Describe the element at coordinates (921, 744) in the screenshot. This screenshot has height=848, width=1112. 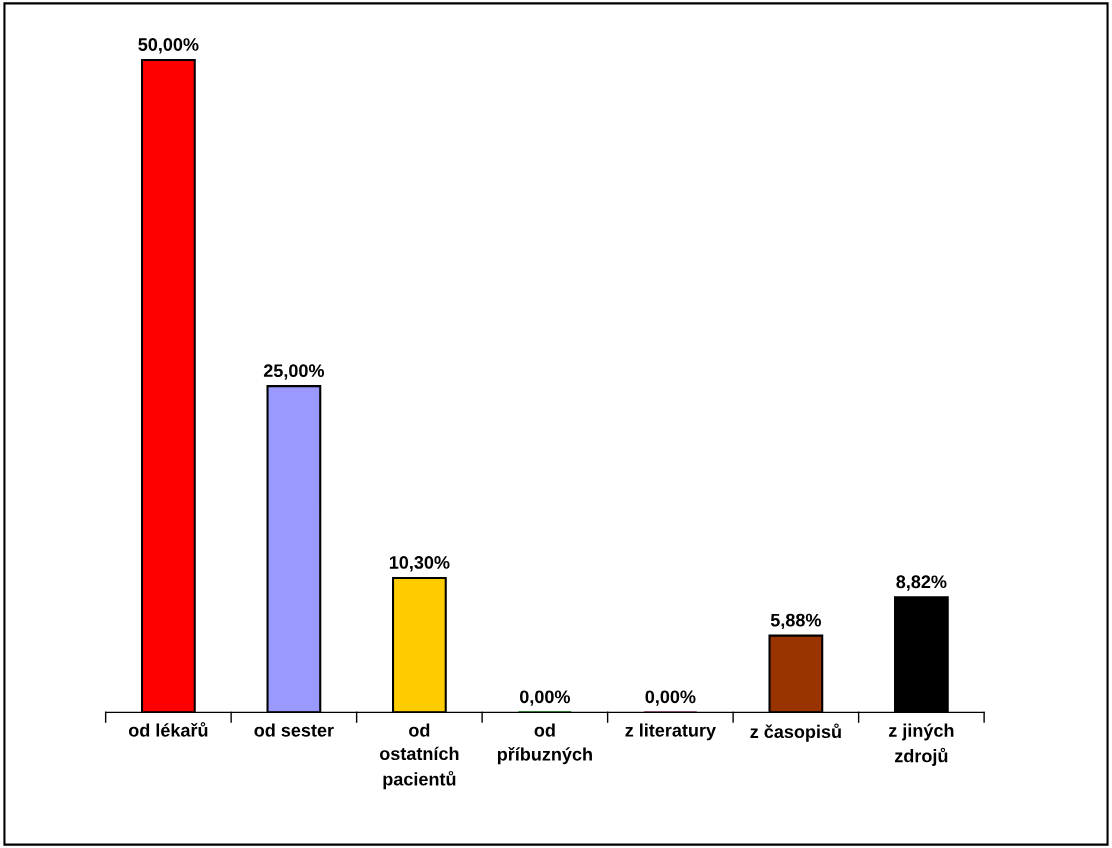
I see `x-tick-label: z jiných zdrojů` at that location.